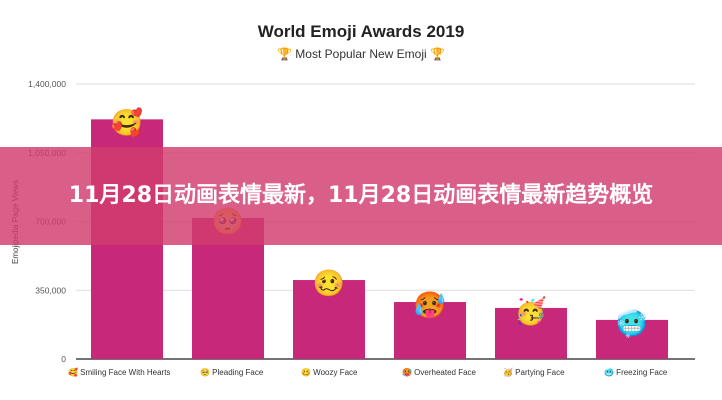 The height and width of the screenshot is (400, 722). I want to click on x-tick-label: 🥶 Freezing Face, so click(636, 372).